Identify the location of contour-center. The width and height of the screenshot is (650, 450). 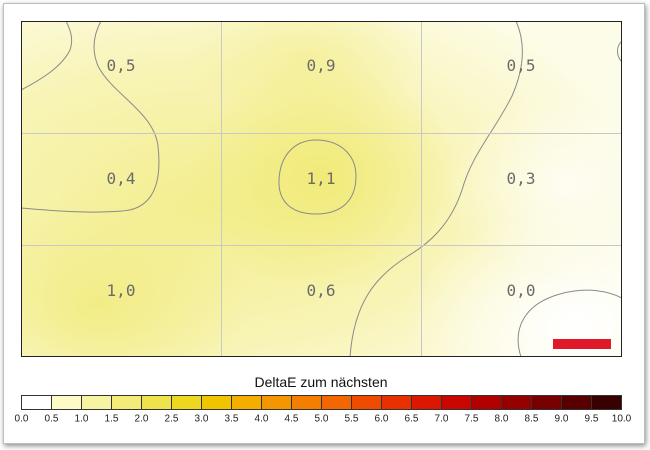
(317, 177).